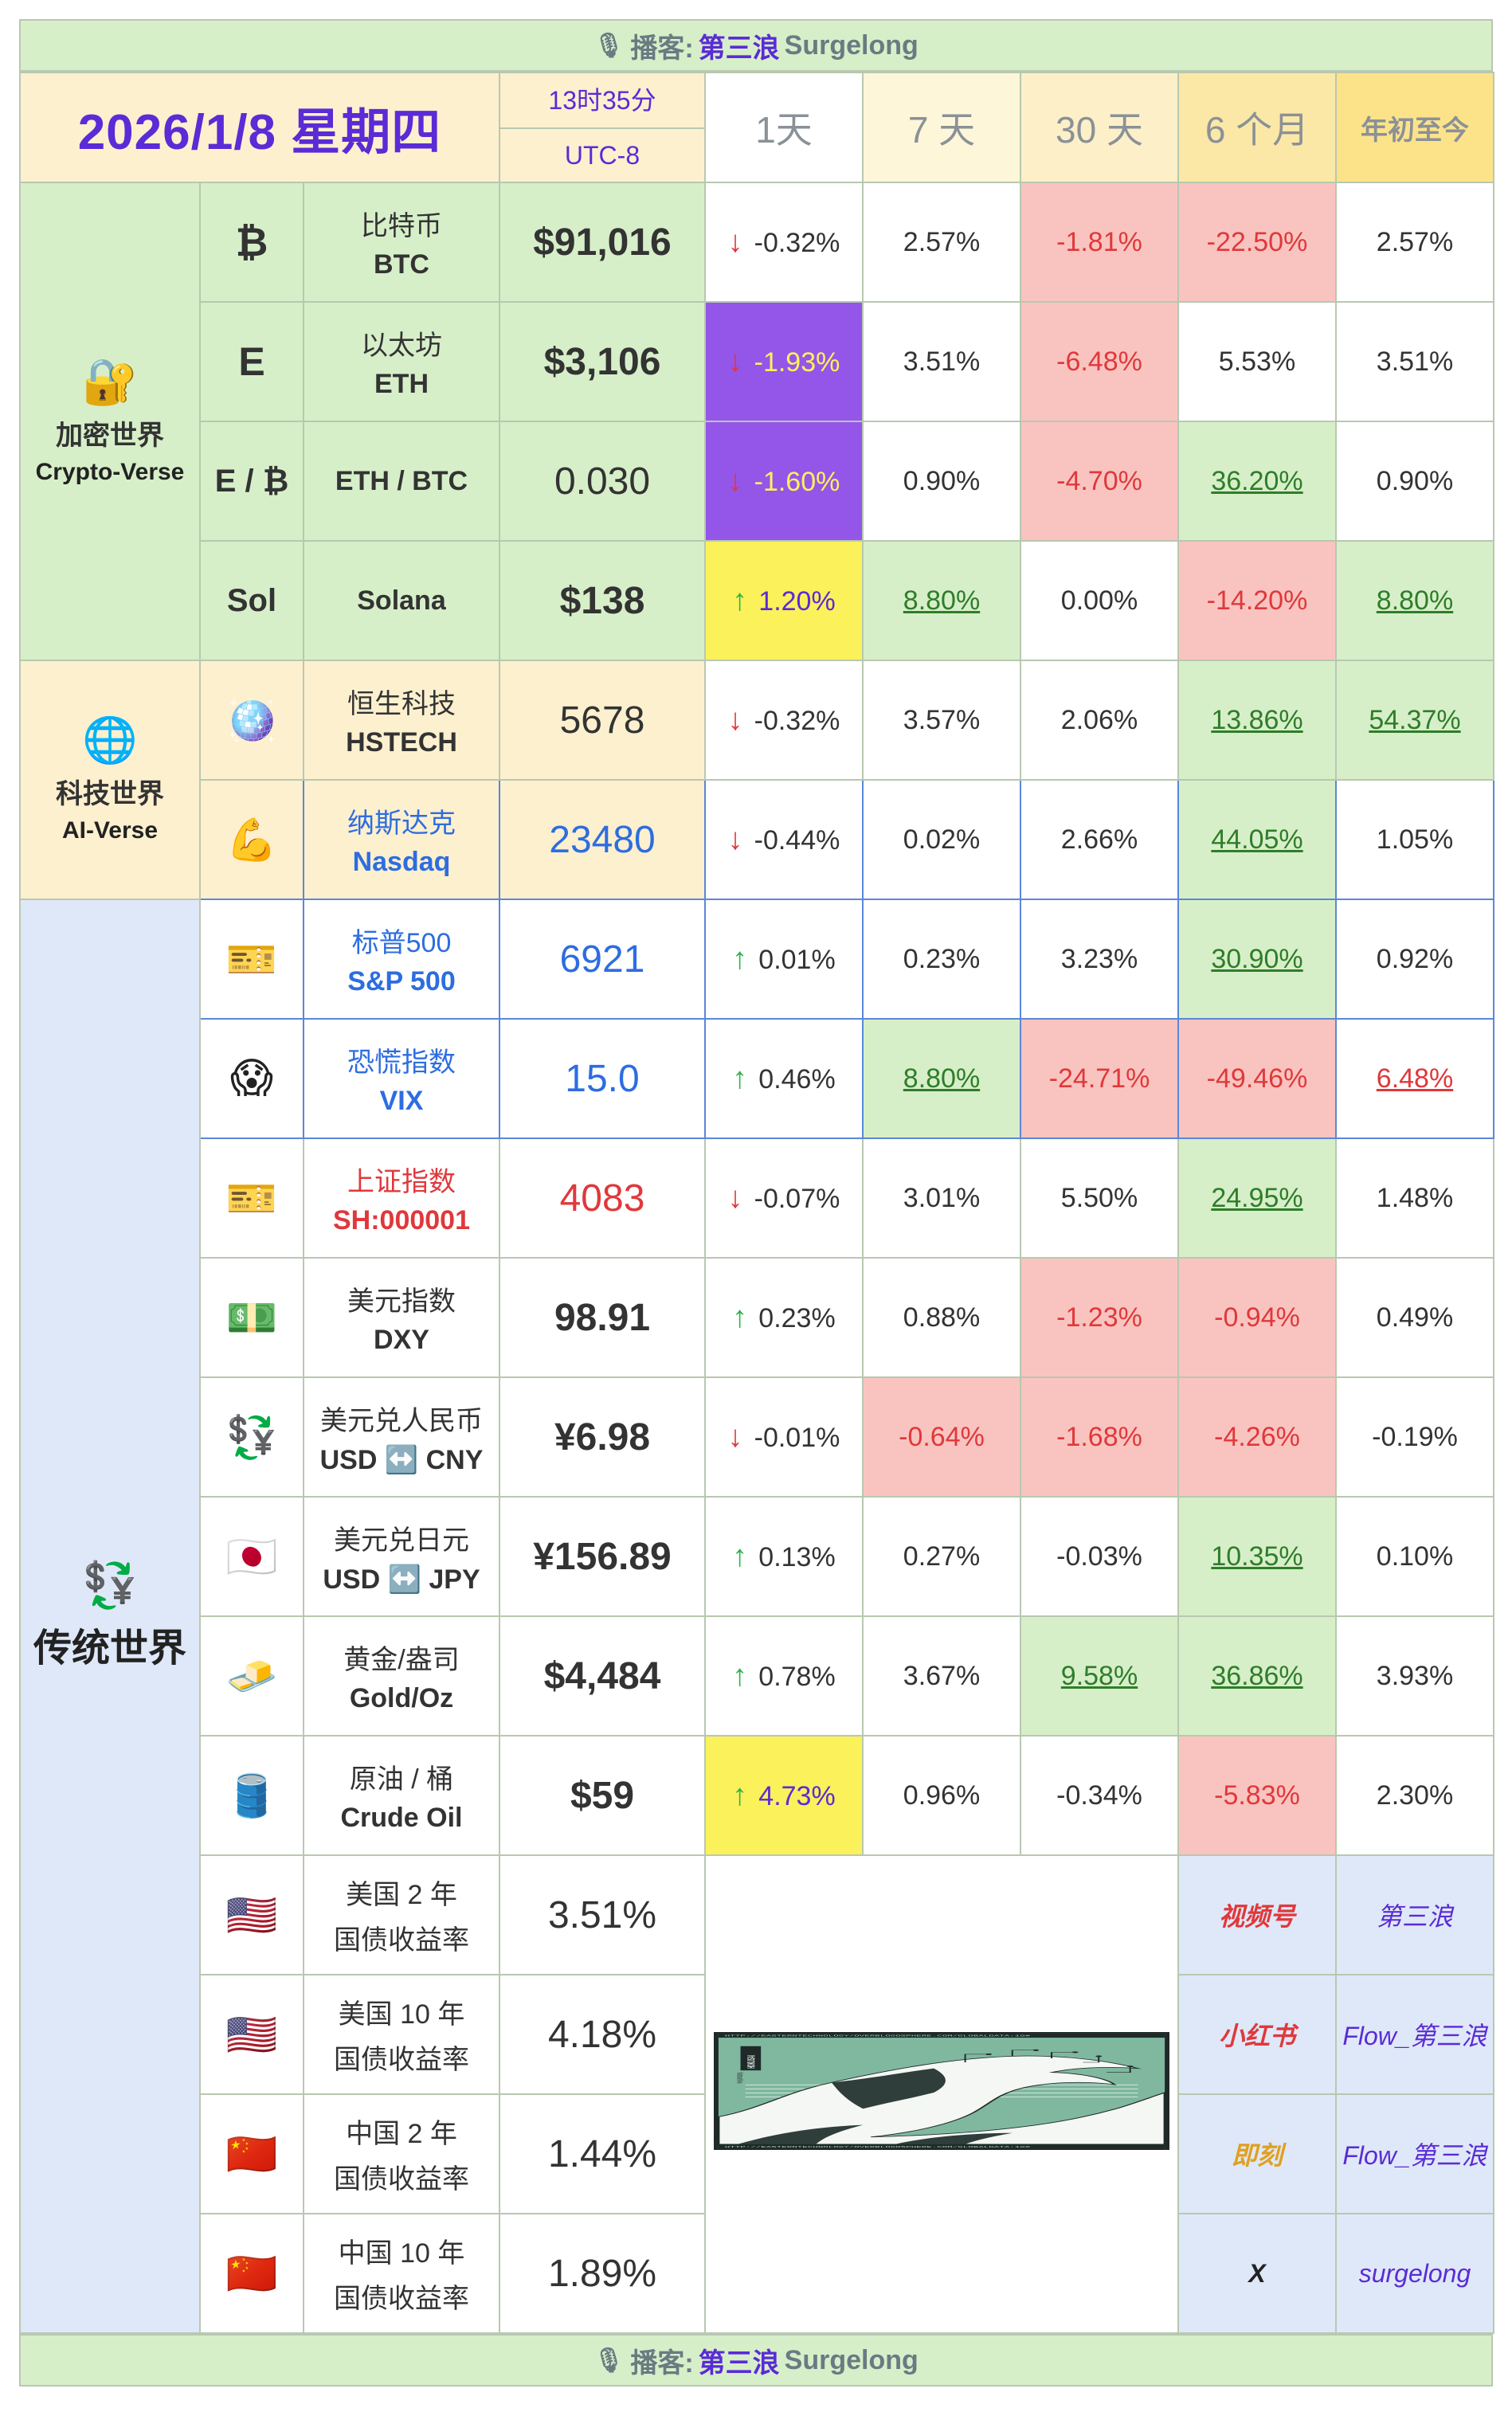 This screenshot has width=1512, height=2412. What do you see at coordinates (1100, 839) in the screenshot?
I see `change-30d: 2.66%` at bounding box center [1100, 839].